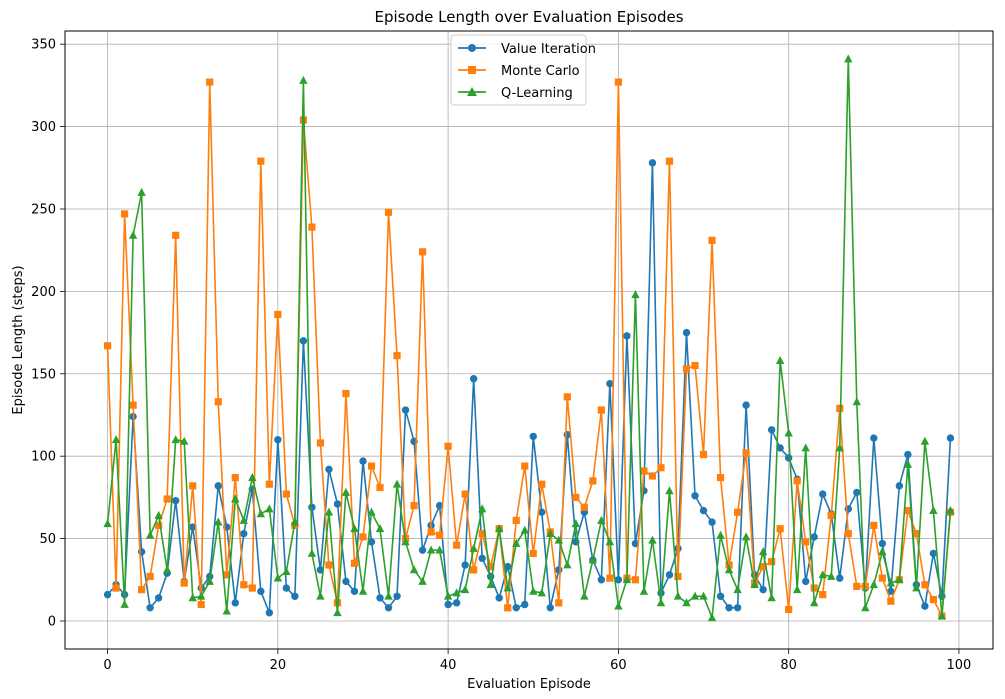 The height and width of the screenshot is (699, 1005). I want to click on legend-entry-q-learning: Q-Learning, so click(515, 93).